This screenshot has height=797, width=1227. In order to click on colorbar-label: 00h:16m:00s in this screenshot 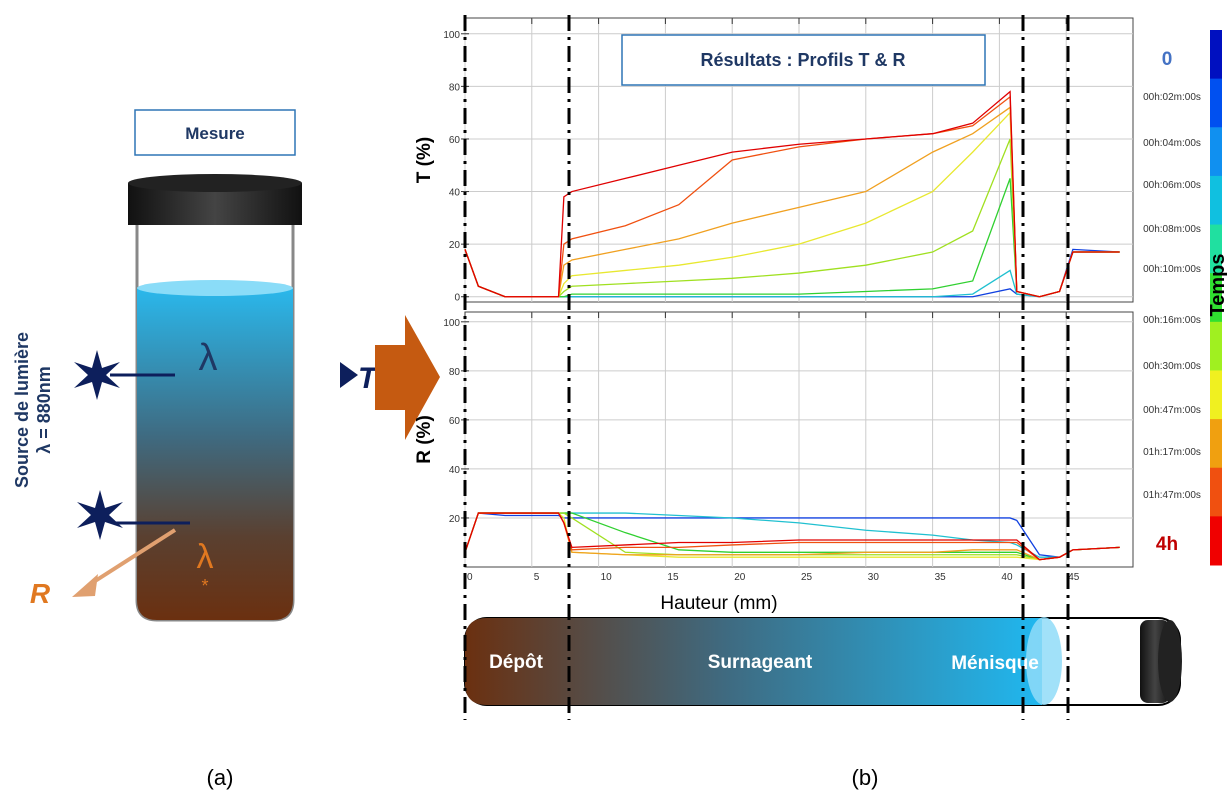, I will do `click(1172, 320)`.